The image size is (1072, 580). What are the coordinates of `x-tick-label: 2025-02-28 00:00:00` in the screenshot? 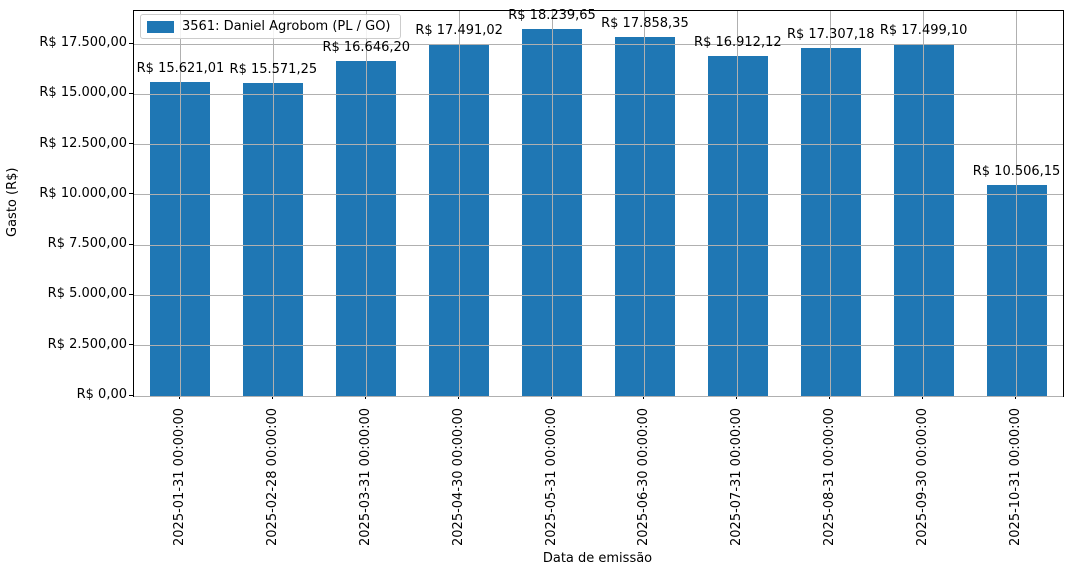 It's located at (272, 476).